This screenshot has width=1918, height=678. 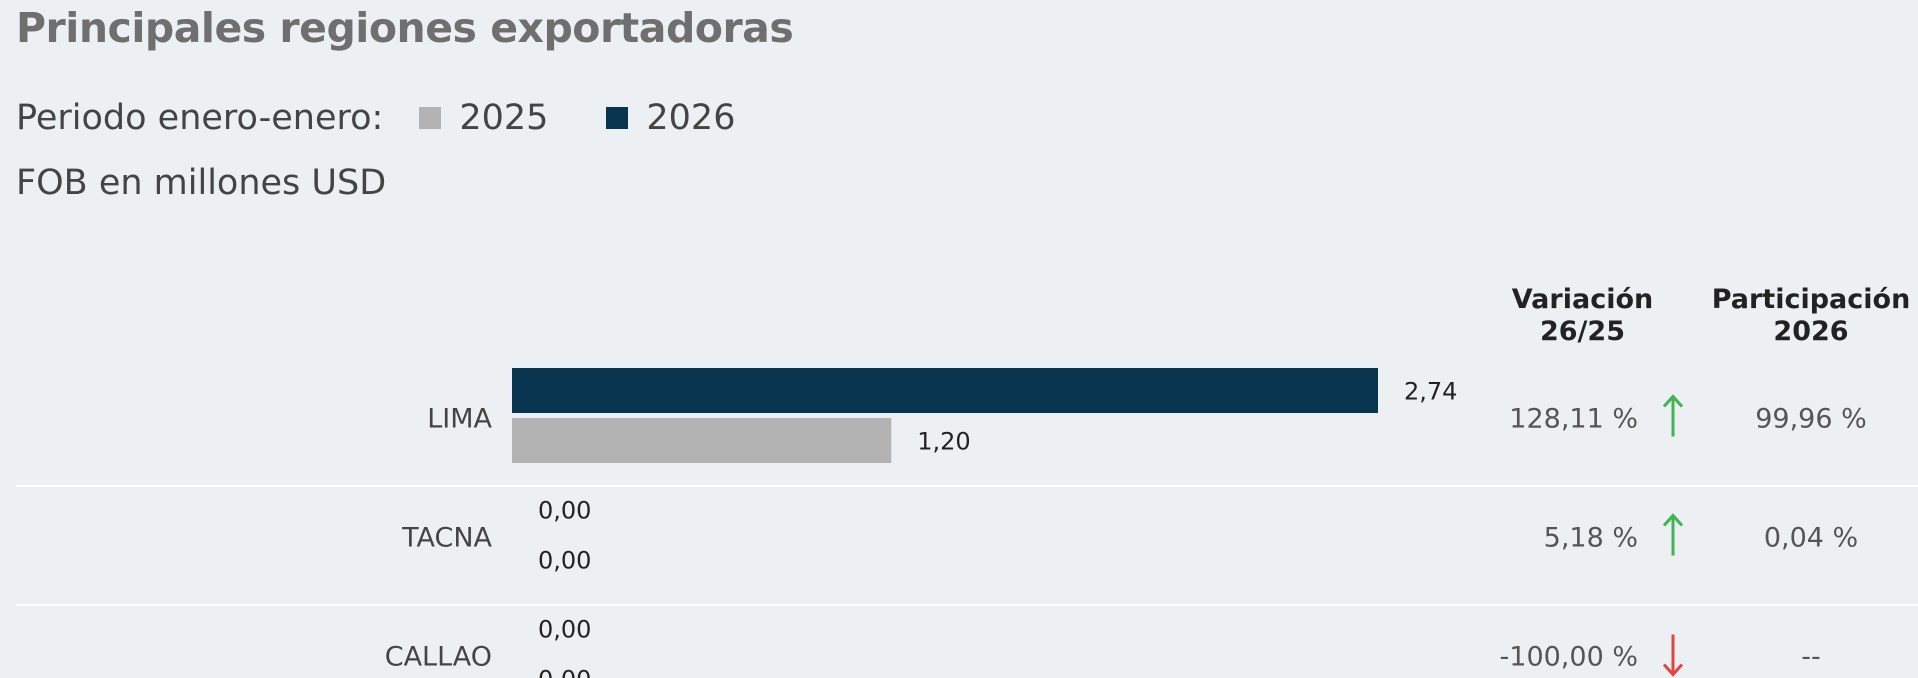 I want to click on value-label-2026-tacna: 0,00, so click(x=564, y=511).